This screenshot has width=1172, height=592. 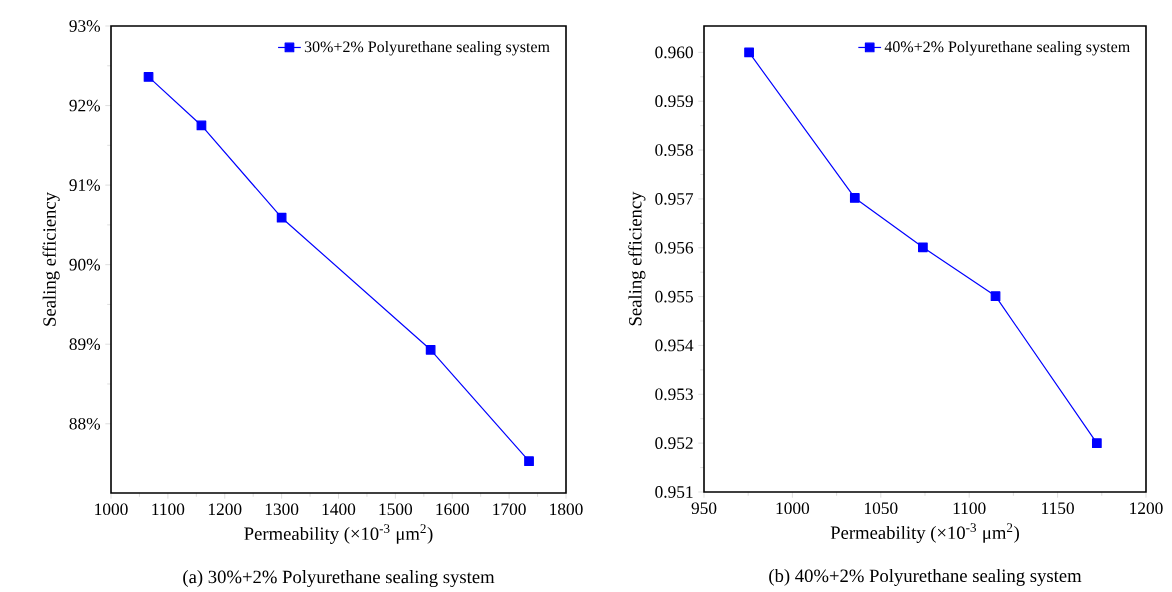 What do you see at coordinates (704, 508) in the screenshot?
I see `x-tick-label: 950` at bounding box center [704, 508].